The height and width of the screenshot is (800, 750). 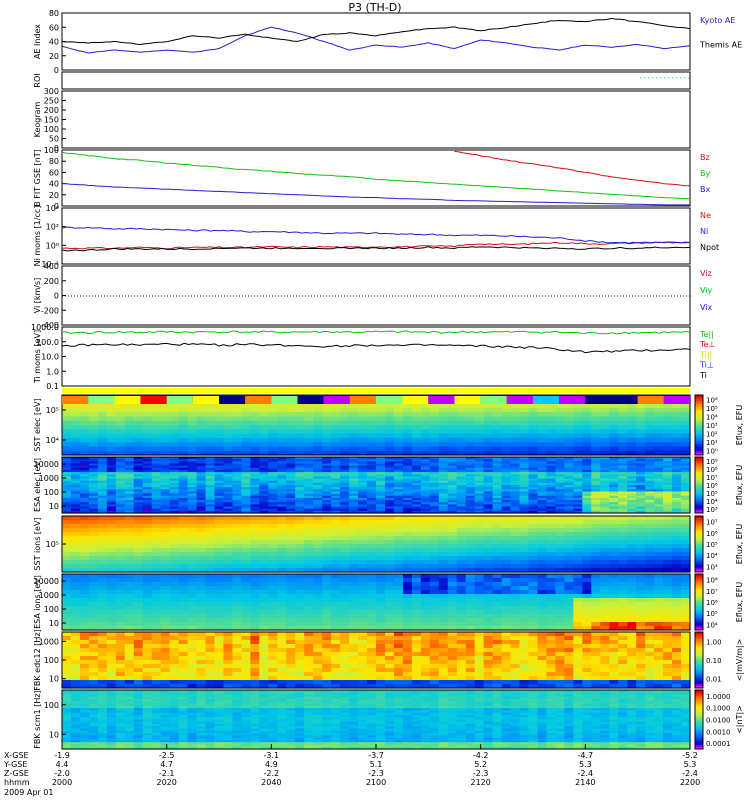 I want to click on colorbar-tick-label: 10⁸, so click(x=712, y=470).